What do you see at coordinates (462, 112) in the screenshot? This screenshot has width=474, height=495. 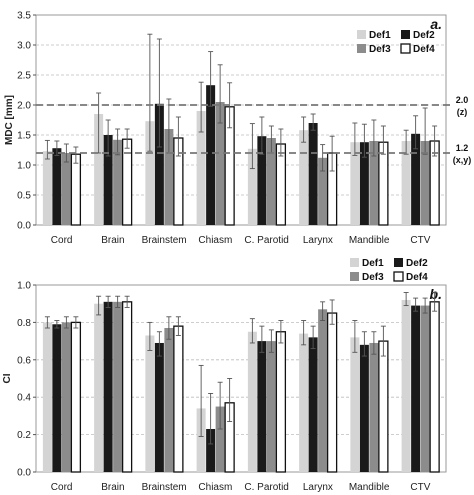 I see `reference-line-sublabel: (z)` at bounding box center [462, 112].